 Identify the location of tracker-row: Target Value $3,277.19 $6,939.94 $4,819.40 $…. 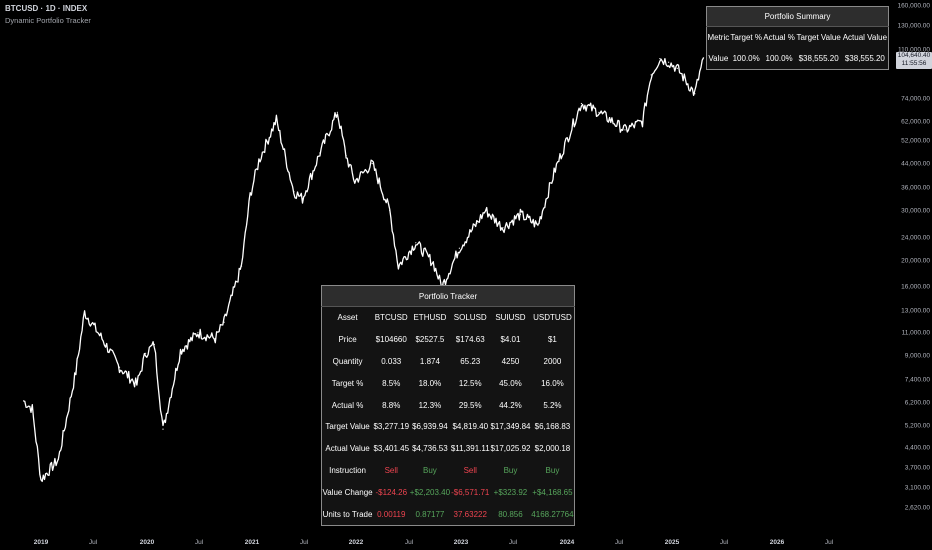
(448, 427).